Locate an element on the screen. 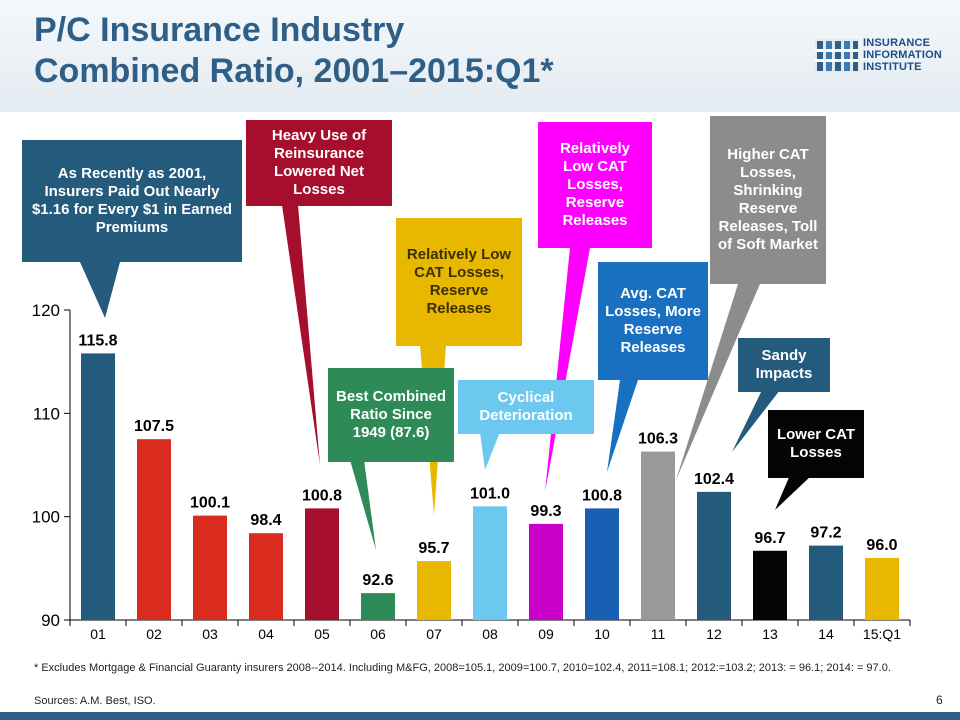 This screenshot has height=720, width=960. logo-text: INSURANCE INFORMATION INSTITUTE is located at coordinates (902, 55).